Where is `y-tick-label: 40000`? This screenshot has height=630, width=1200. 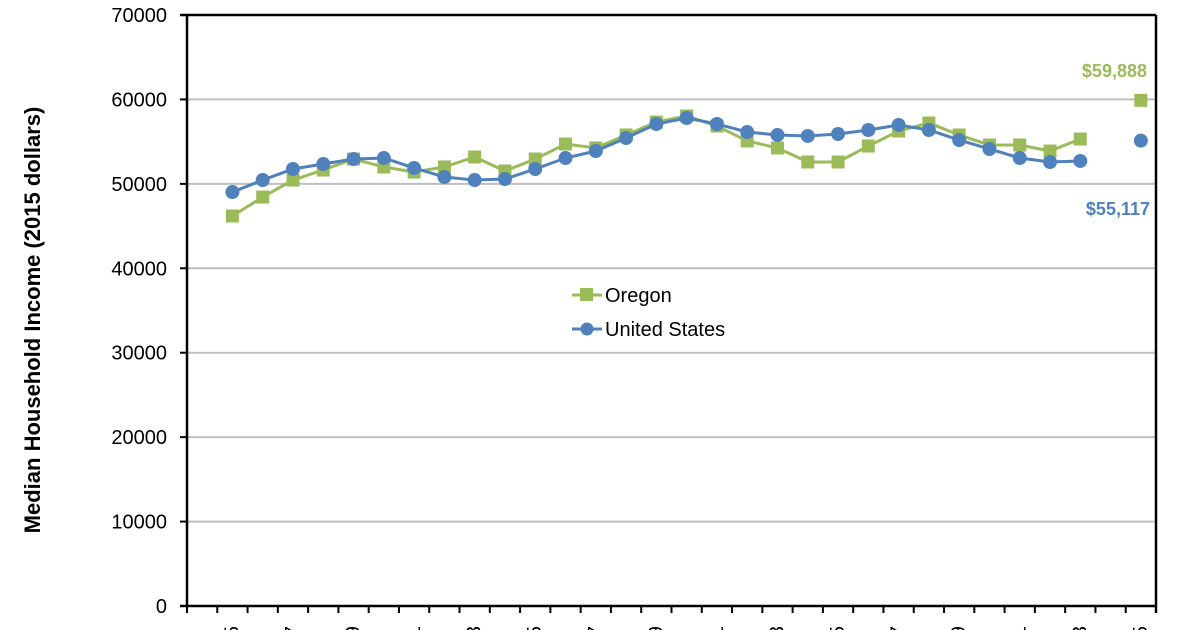
y-tick-label: 40000 is located at coordinates (139, 269).